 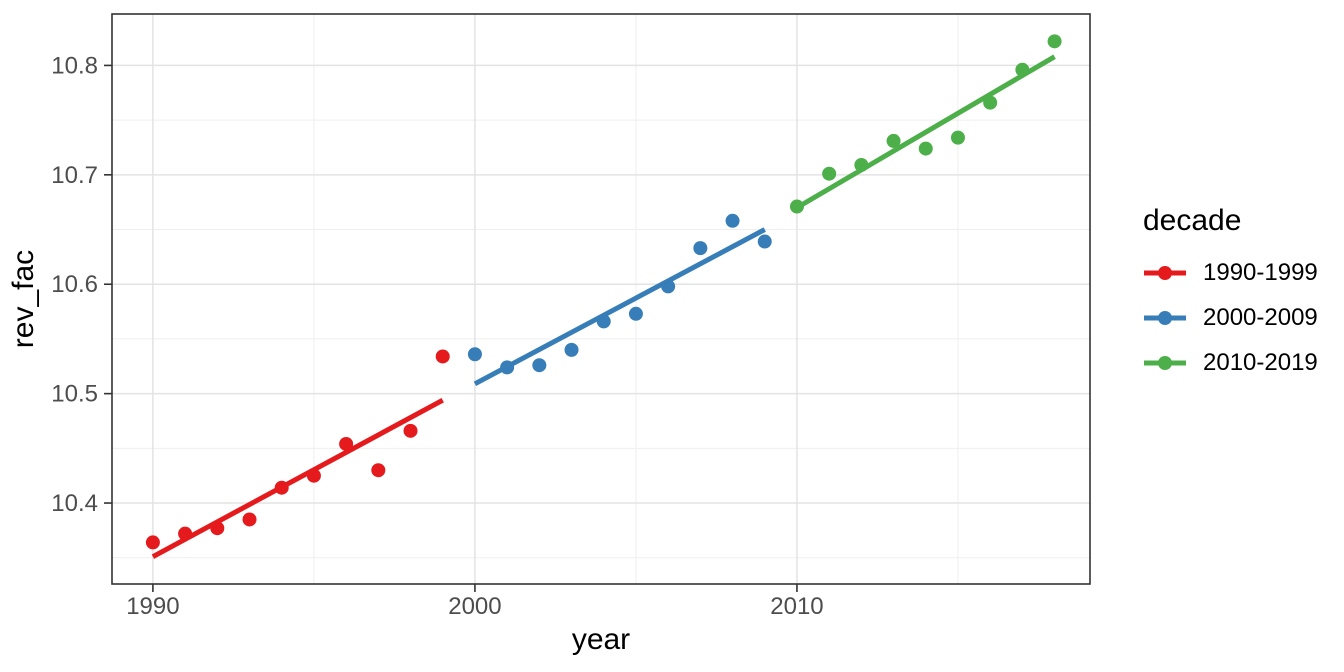 What do you see at coordinates (601, 639) in the screenshot?
I see `x-axis-title: year` at bounding box center [601, 639].